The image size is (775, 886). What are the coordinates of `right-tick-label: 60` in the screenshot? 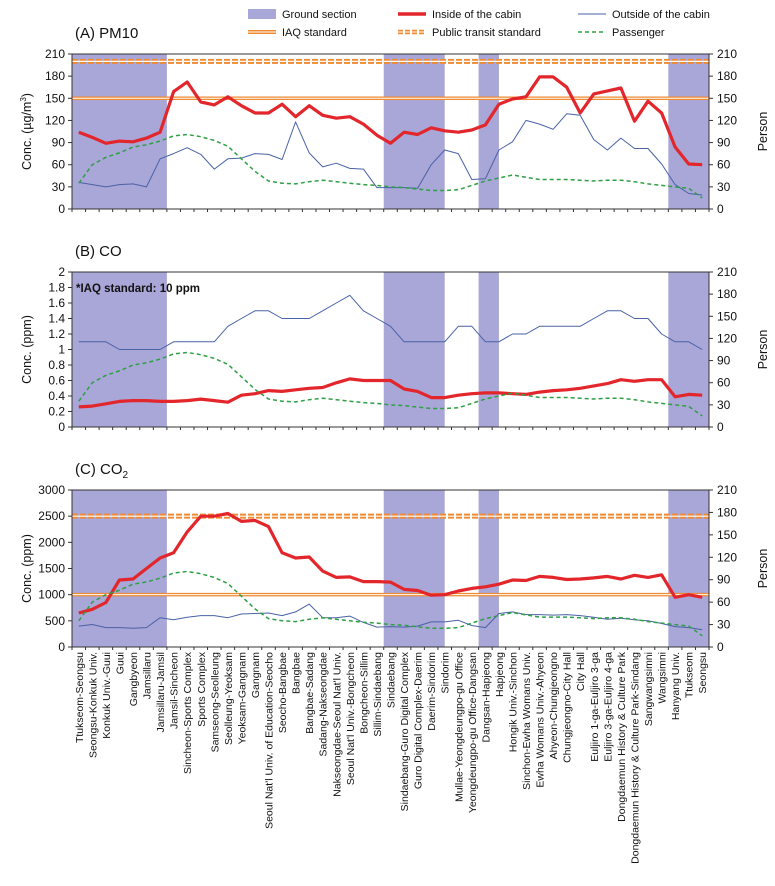 It's located at (724, 383).